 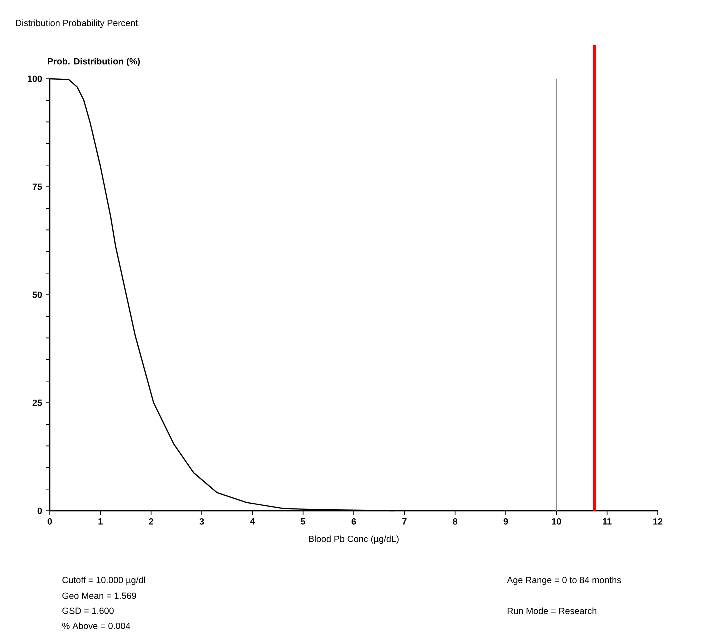 What do you see at coordinates (202, 521) in the screenshot?
I see `x-tick-label: 3` at bounding box center [202, 521].